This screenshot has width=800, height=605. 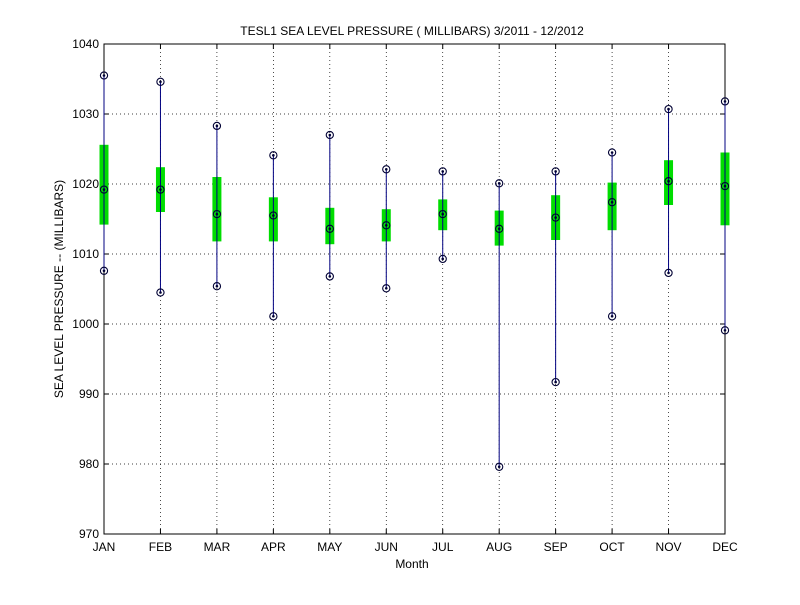 What do you see at coordinates (499, 547) in the screenshot?
I see `x-tick-label: AUG` at bounding box center [499, 547].